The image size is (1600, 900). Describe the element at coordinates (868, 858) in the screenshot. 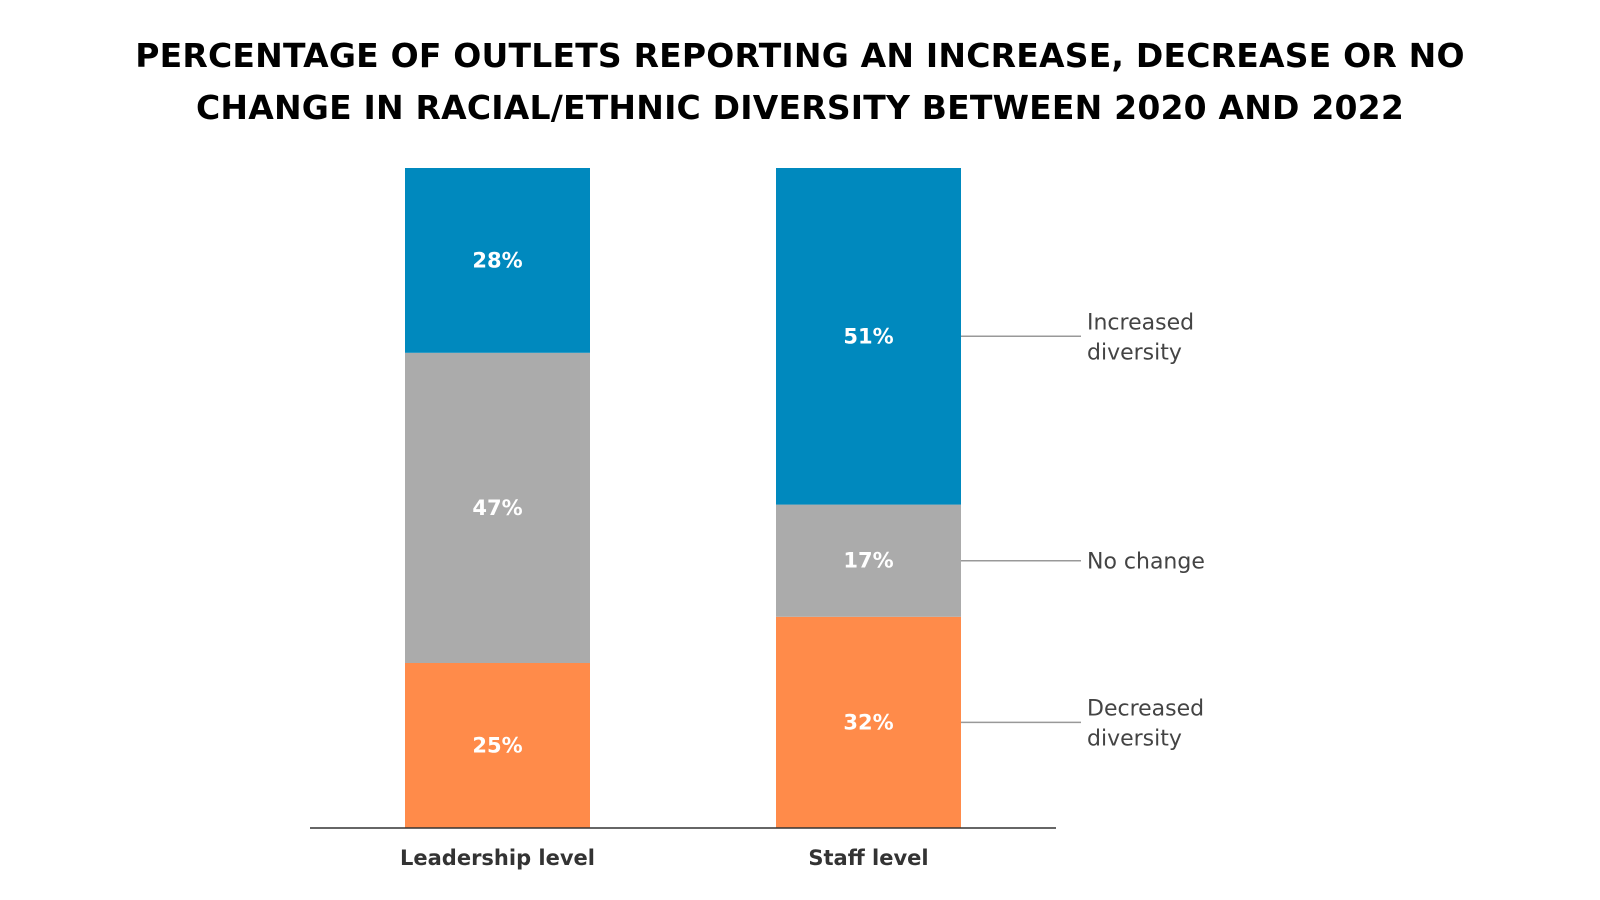

I see `category-label-staff: Staff level` at that location.